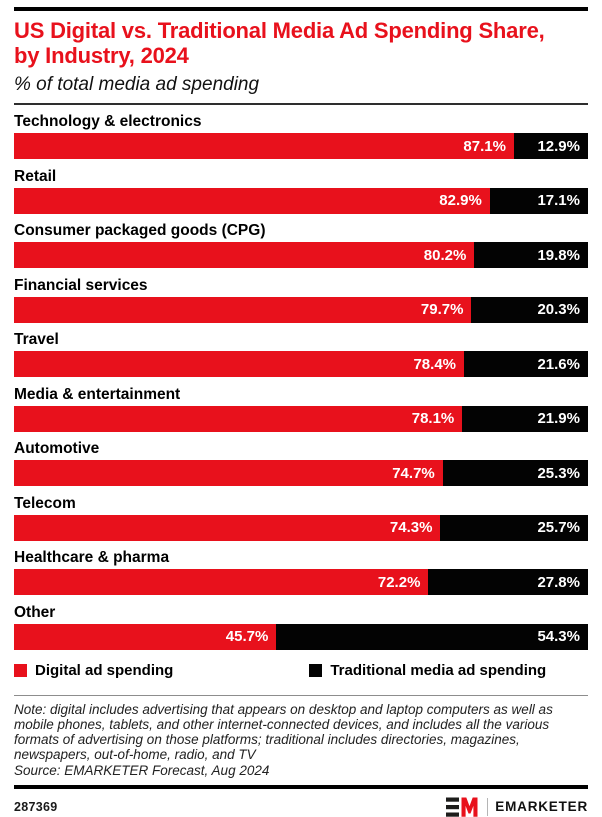  Describe the element at coordinates (108, 121) in the screenshot. I see `category-label: Technology & electronics` at that location.